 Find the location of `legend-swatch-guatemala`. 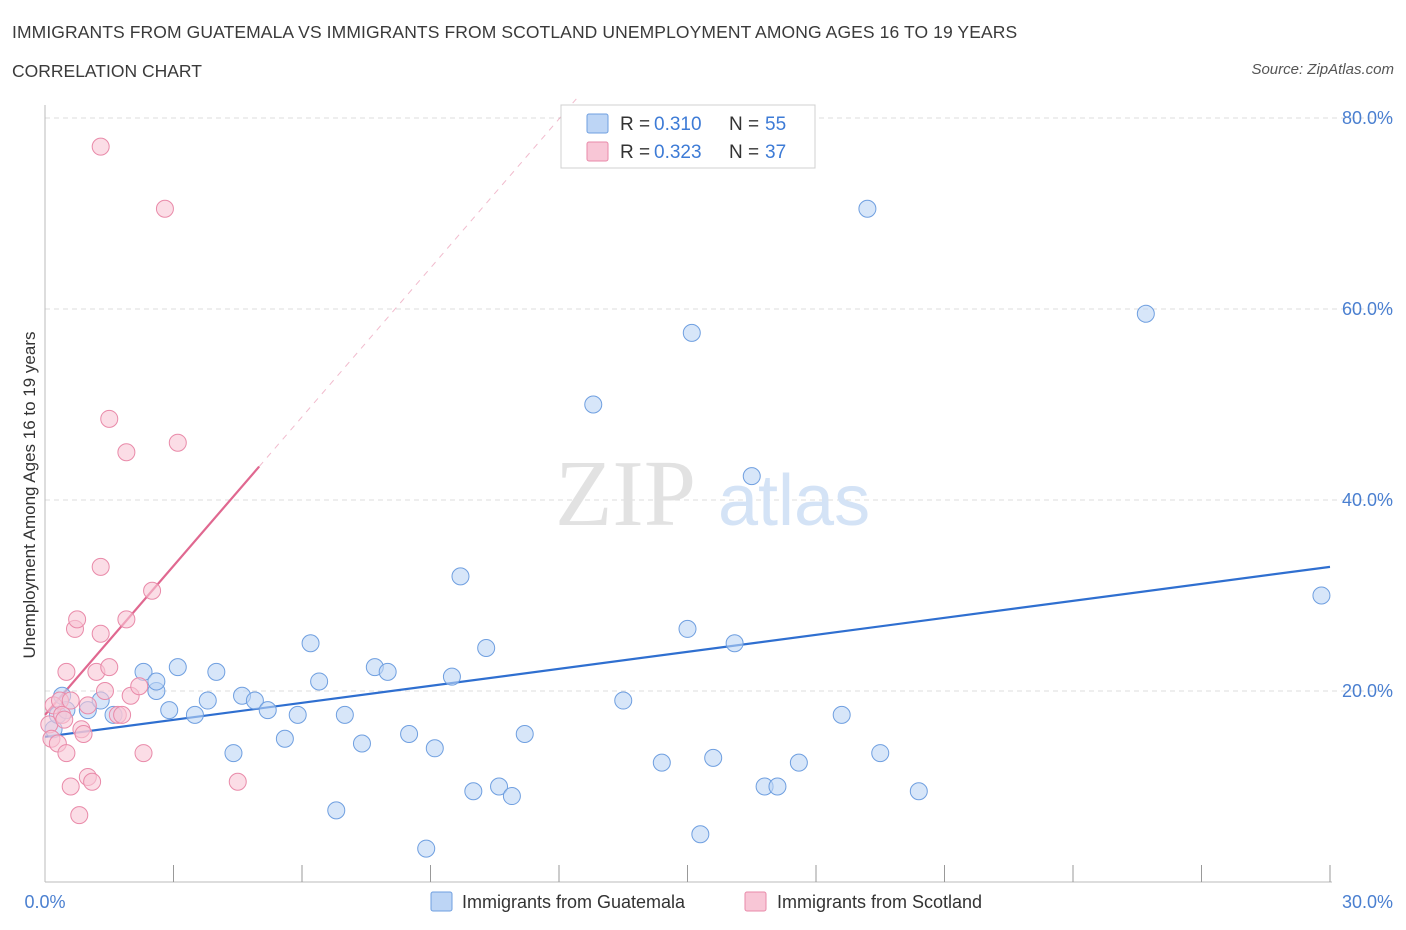

legend-swatch-guatemala is located at coordinates (597, 123).